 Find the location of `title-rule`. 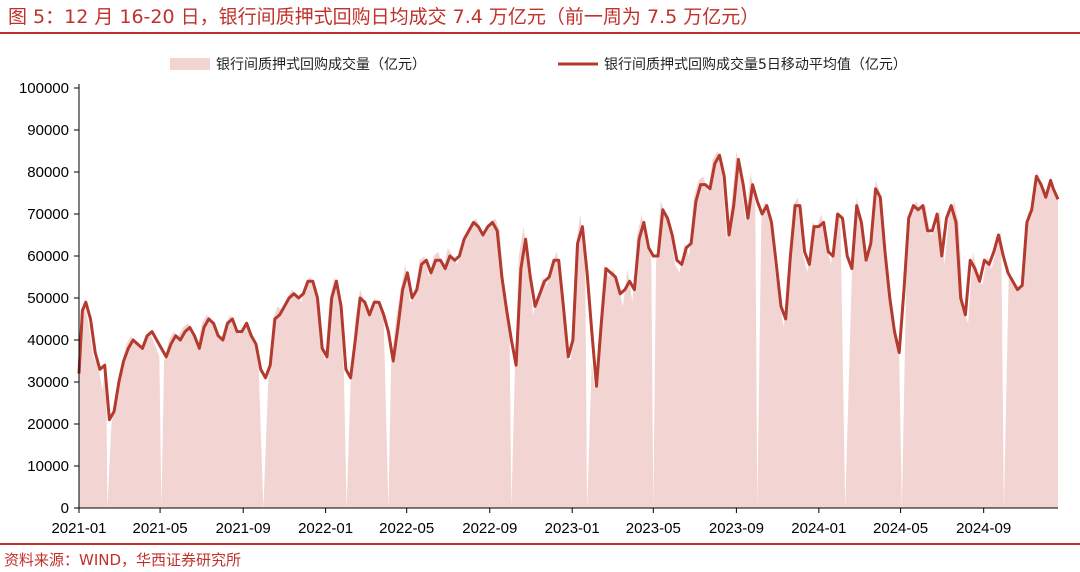

title-rule is located at coordinates (540, 33).